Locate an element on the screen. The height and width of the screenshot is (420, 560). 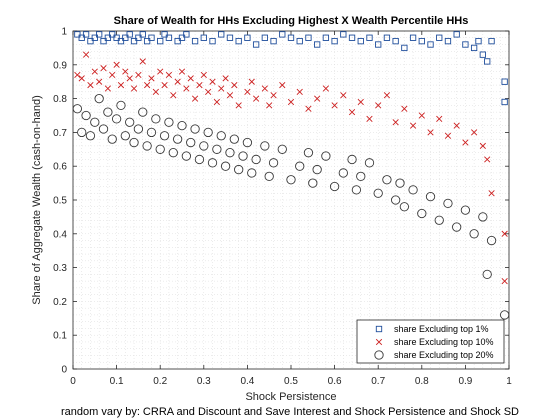
x-tick-label: 0.9 is located at coordinates (465, 381).